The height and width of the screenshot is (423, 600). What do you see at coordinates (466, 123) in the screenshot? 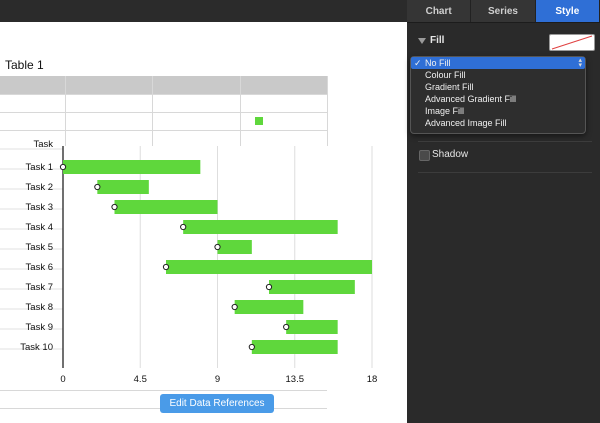
I see `dropdown-option-advanced-image-fill: Advanced Image Fill` at bounding box center [466, 123].